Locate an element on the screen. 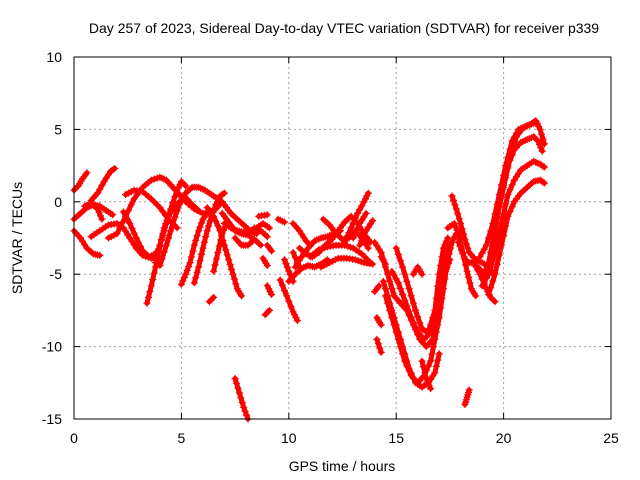 The image size is (640, 480). y-tick-label: 10 is located at coordinates (54, 57).